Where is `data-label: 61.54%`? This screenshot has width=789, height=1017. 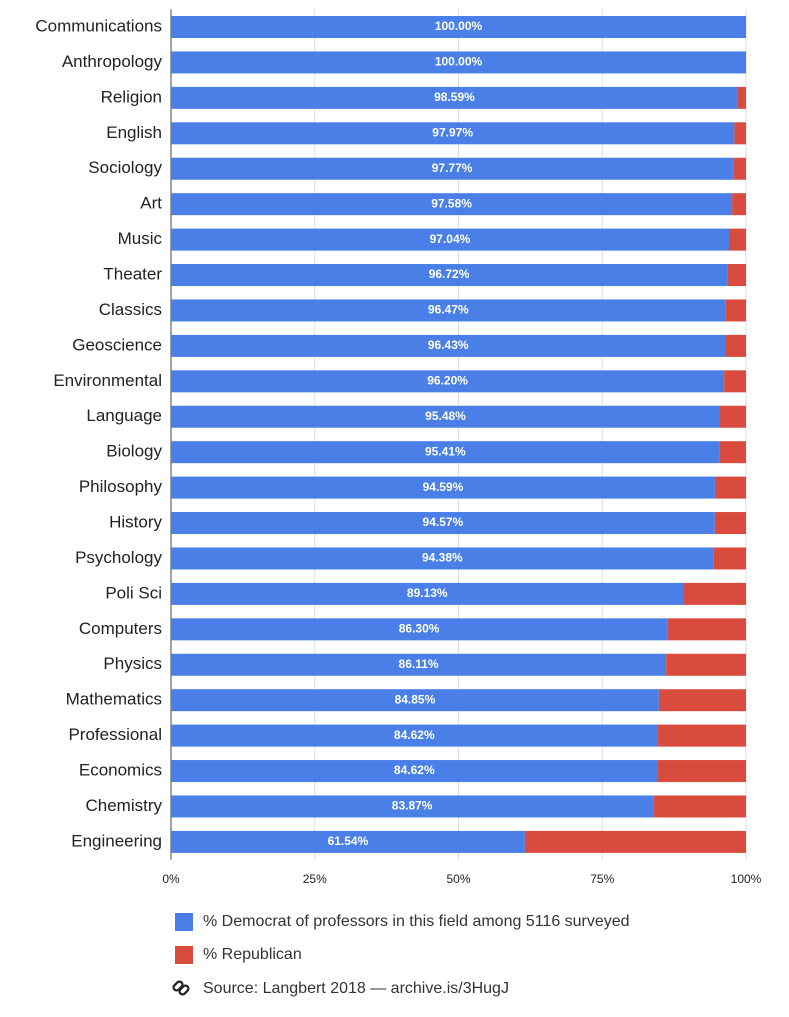 data-label: 61.54% is located at coordinates (348, 841).